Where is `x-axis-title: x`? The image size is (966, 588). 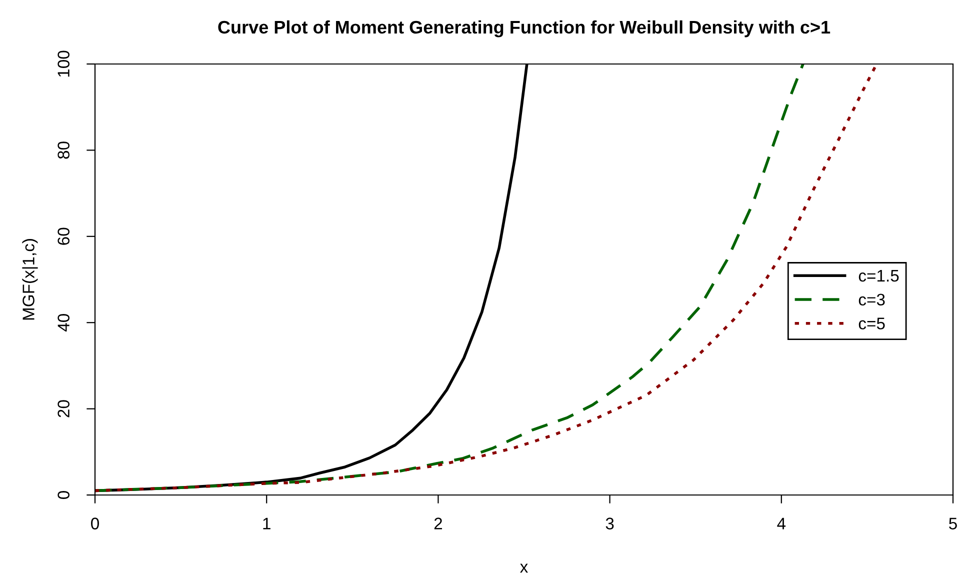
x-axis-title: x is located at coordinates (524, 568).